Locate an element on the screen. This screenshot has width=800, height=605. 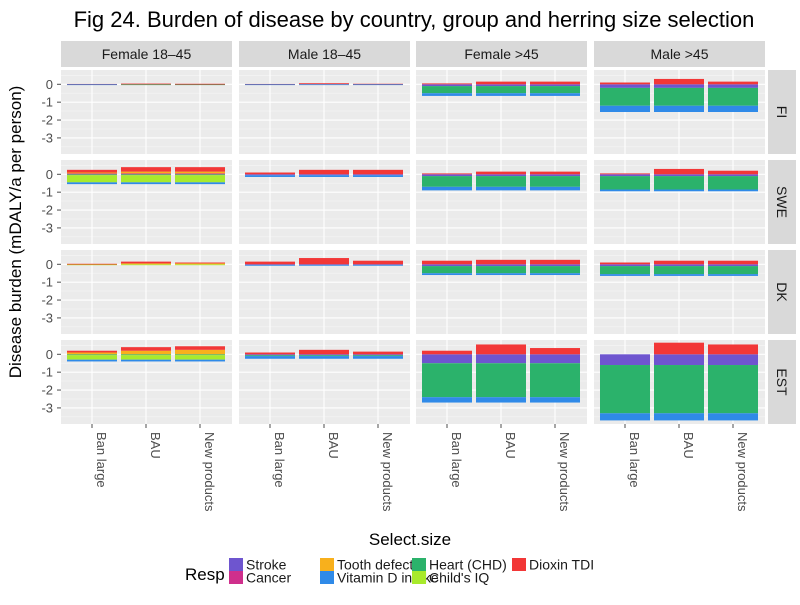
row-strip-label: EST is located at coordinates (782, 382).